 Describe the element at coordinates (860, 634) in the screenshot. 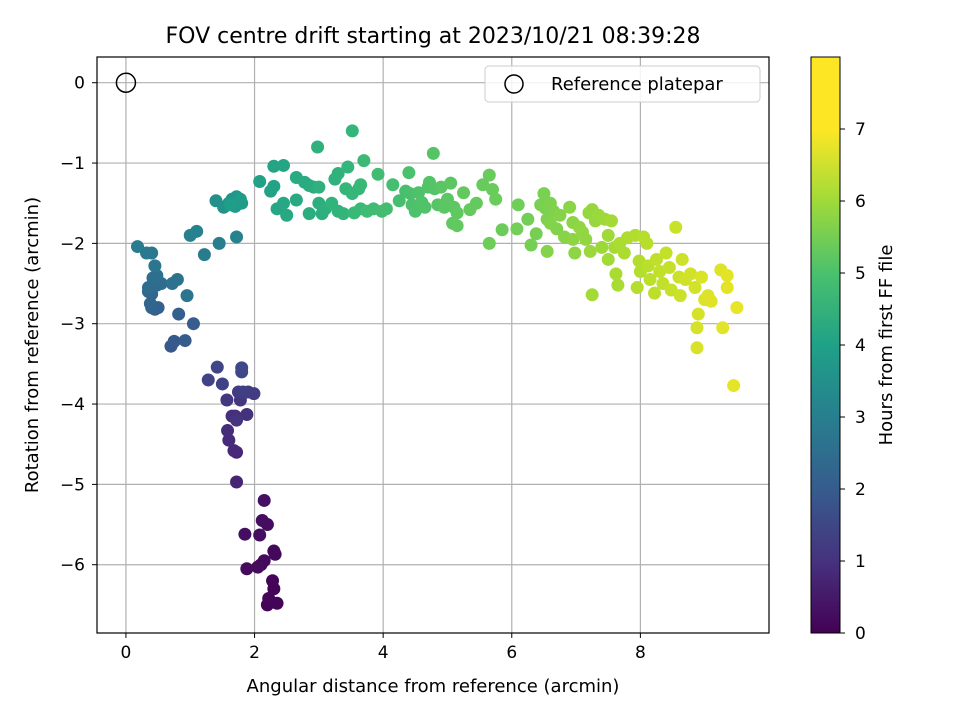

I see `colorbar-tick-label: 0` at that location.